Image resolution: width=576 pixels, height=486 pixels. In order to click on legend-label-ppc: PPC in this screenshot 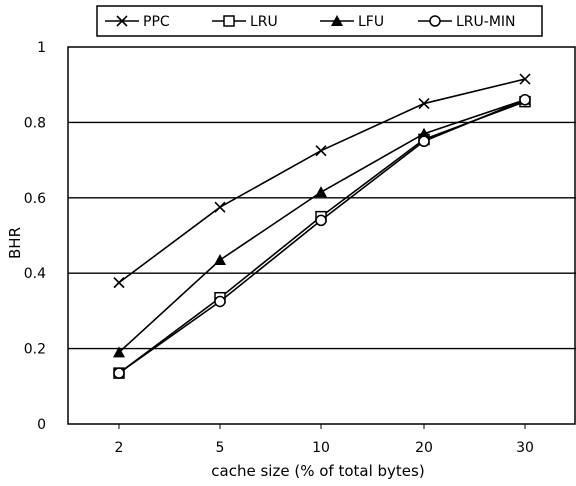, I will do `click(156, 22)`.